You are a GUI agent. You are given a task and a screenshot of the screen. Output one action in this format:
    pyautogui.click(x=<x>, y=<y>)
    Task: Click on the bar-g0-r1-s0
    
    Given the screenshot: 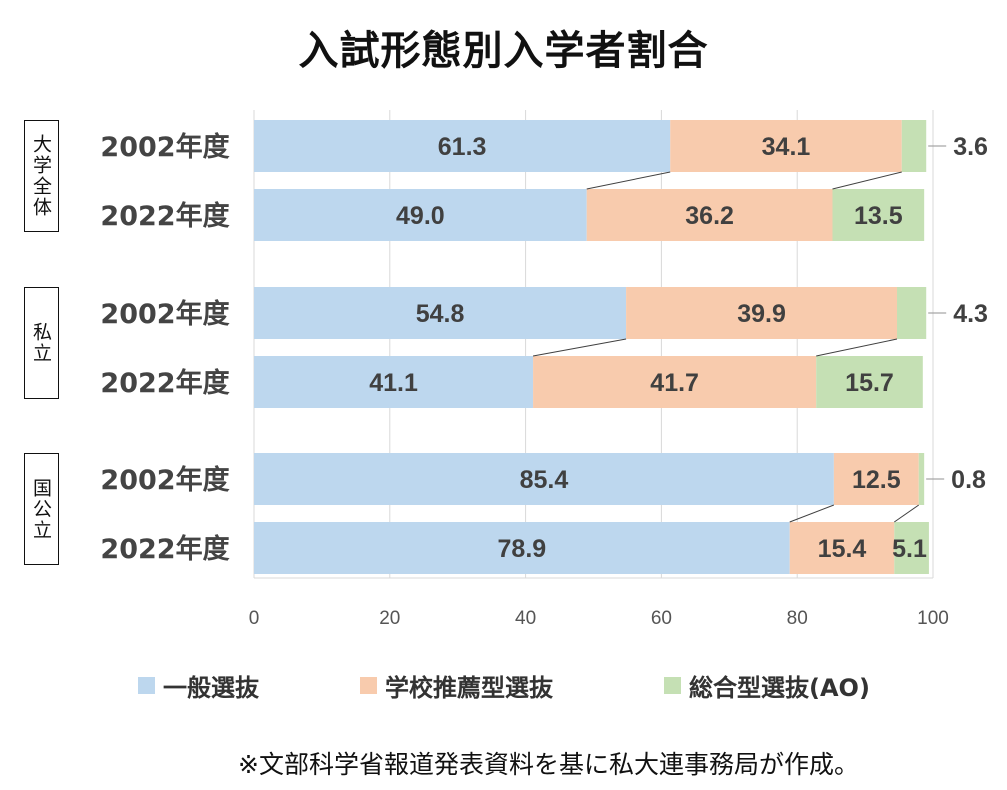 What is the action you would take?
    pyautogui.click(x=420, y=215)
    